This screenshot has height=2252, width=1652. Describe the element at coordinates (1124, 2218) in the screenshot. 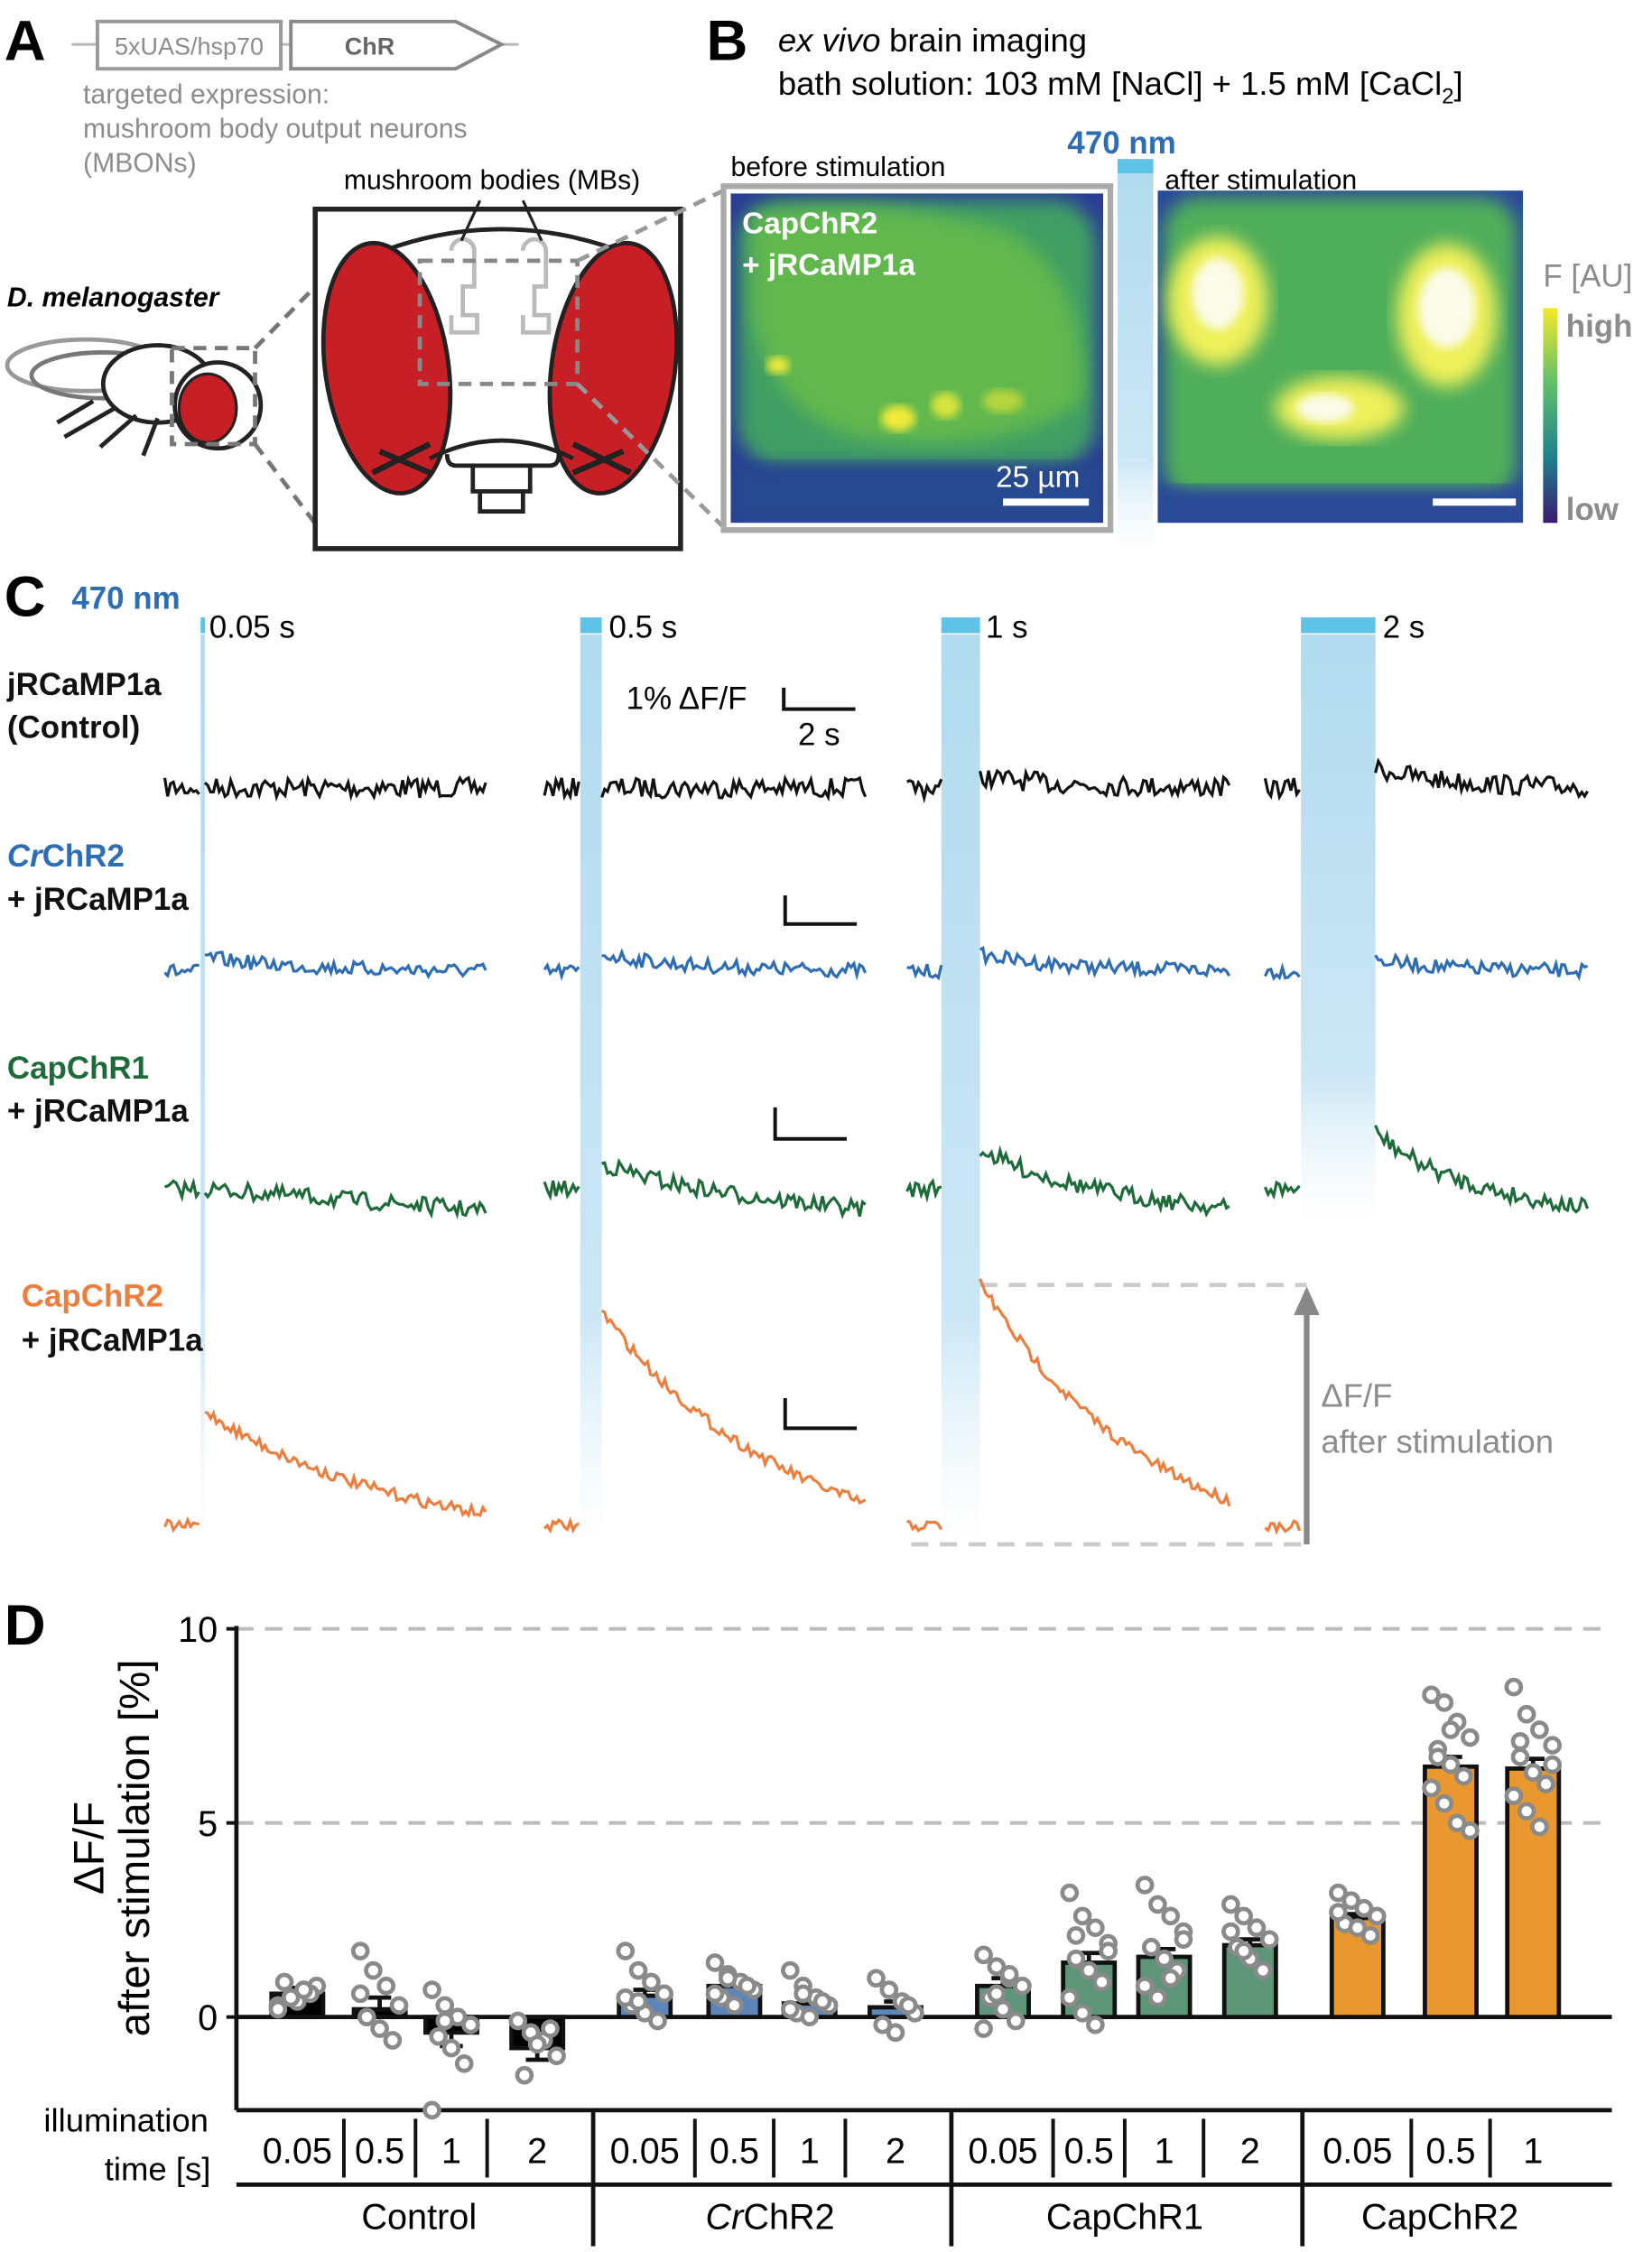

I see `group-label-name: CapChR1` at that location.